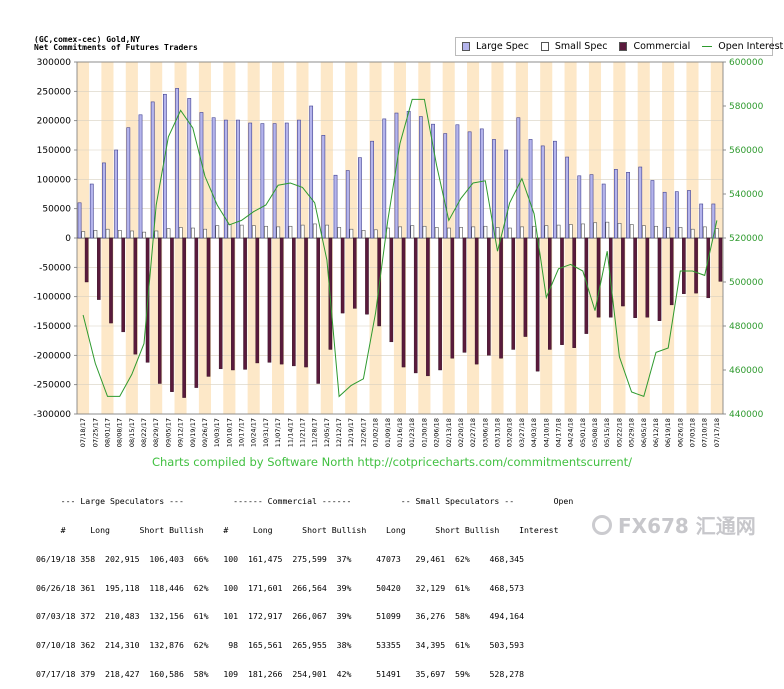 The height and width of the screenshot is (689, 784). What do you see at coordinates (83, 432) in the screenshot?
I see `x-tick-label: 07/18/17` at bounding box center [83, 432].